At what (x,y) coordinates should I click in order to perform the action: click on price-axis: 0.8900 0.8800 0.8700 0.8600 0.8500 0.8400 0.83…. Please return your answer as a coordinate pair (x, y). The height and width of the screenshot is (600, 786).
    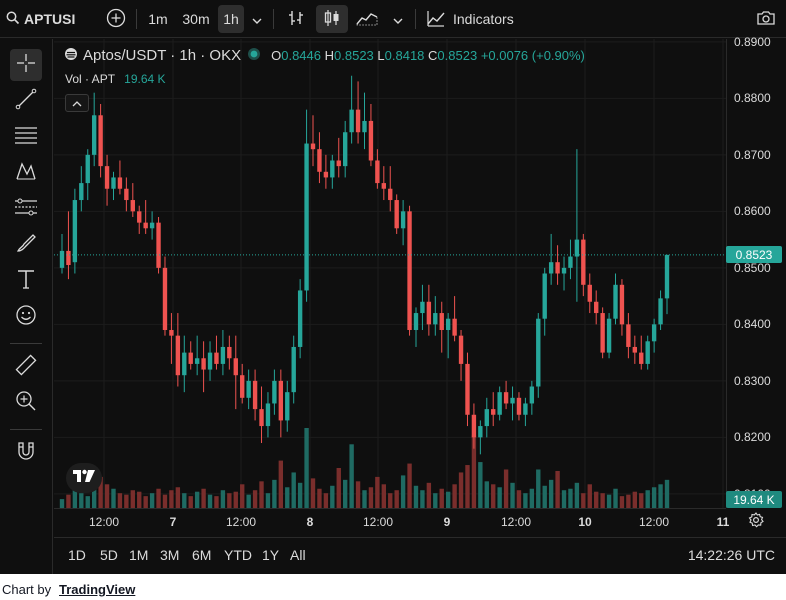
    Looking at the image, I should click on (756, 271).